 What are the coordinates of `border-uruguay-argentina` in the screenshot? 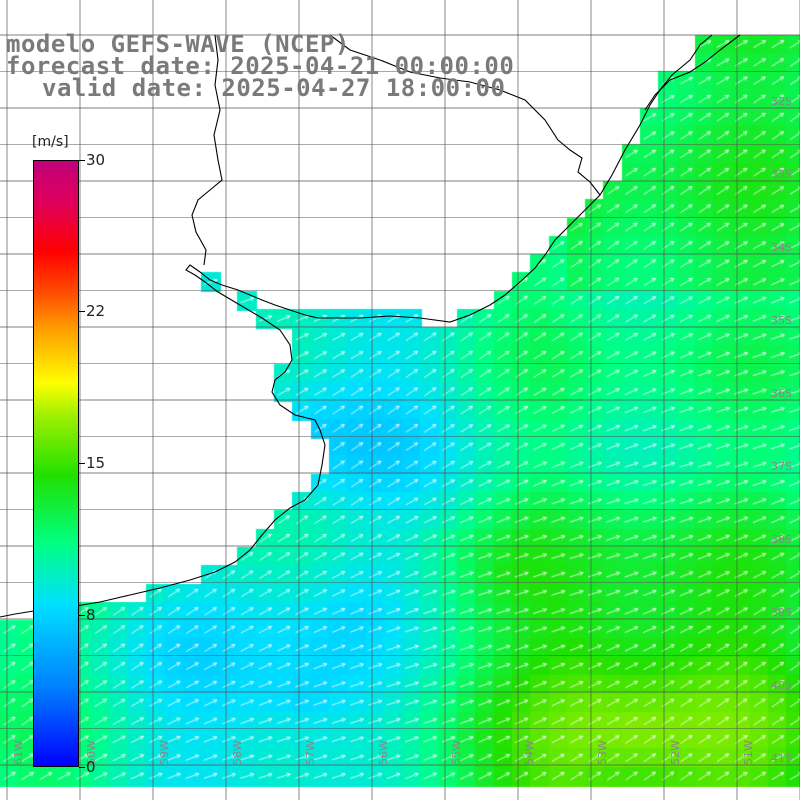 It's located at (207, 150).